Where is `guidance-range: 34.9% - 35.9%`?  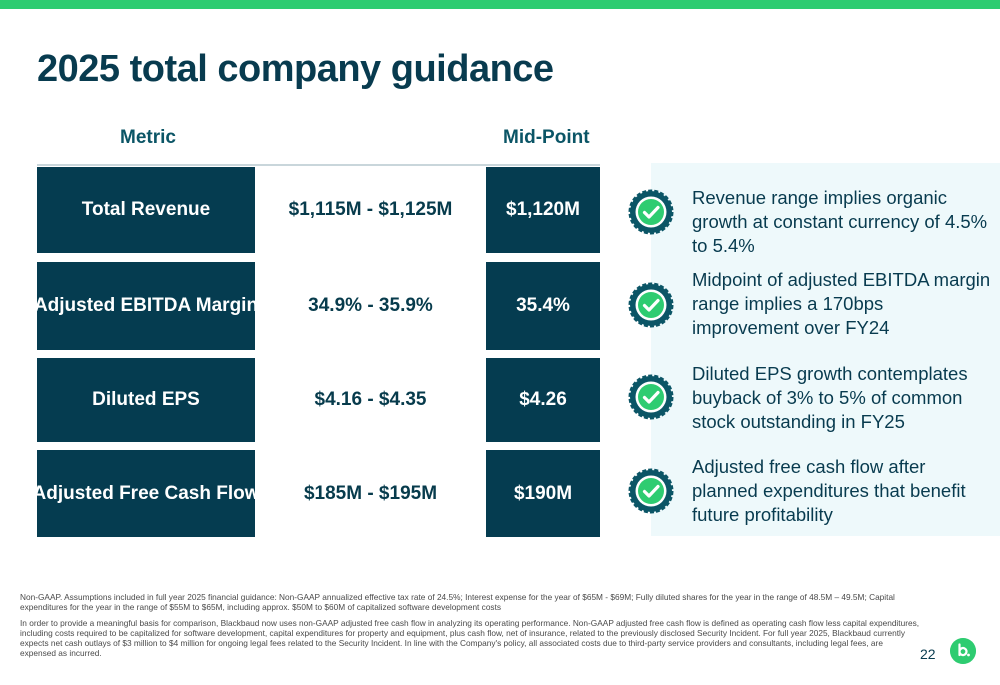
guidance-range: 34.9% - 35.9% is located at coordinates (370, 306).